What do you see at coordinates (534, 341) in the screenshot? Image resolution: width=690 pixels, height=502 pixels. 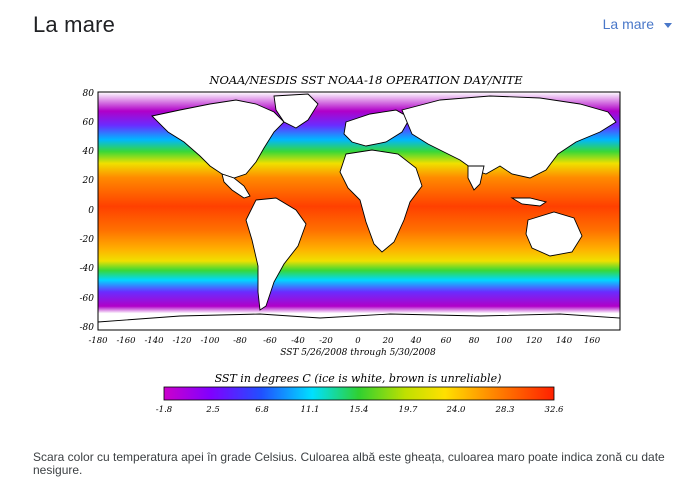 I see `lon-tick-label: 120` at bounding box center [534, 341].